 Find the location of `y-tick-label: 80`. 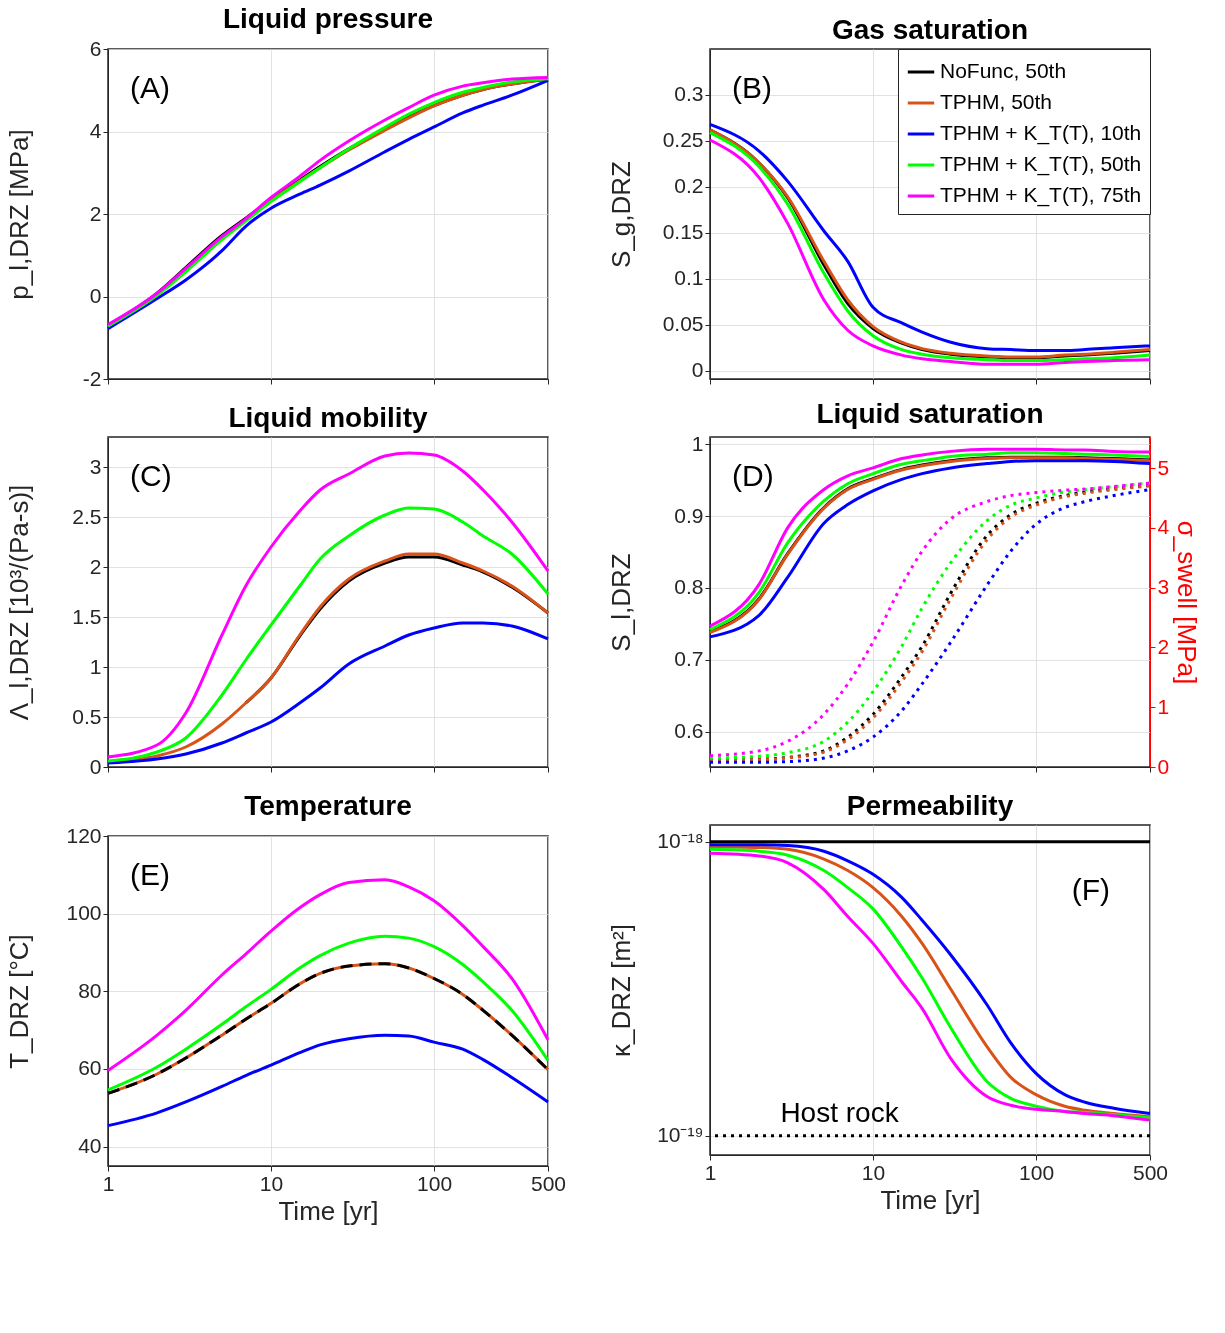

y-tick-label: 80 is located at coordinates (90, 990).